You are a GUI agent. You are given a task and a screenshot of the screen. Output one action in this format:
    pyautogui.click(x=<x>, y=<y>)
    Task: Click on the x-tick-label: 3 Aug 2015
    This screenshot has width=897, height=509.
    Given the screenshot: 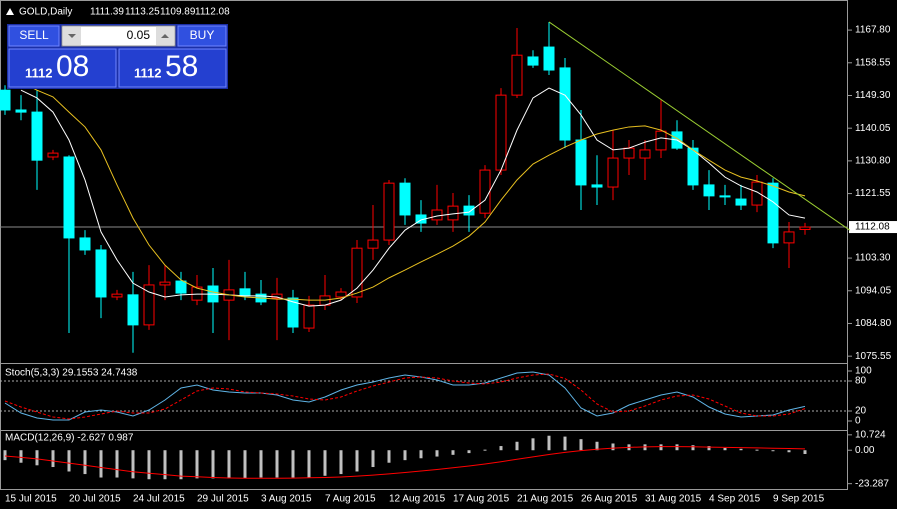 What is the action you would take?
    pyautogui.click(x=286, y=499)
    